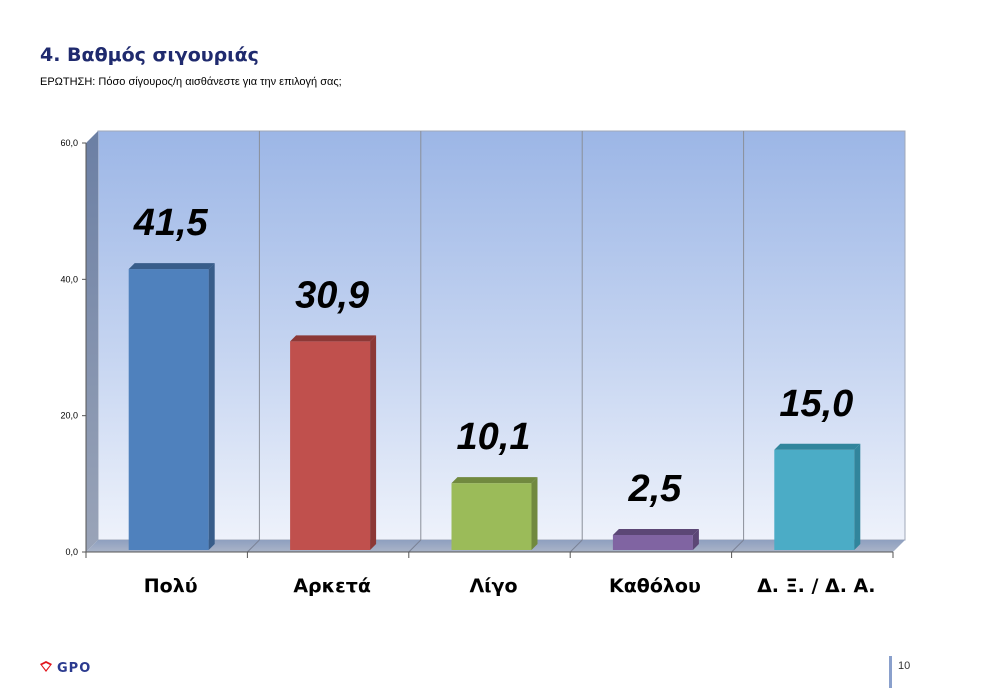 The height and width of the screenshot is (690, 1000). What do you see at coordinates (69, 279) in the screenshot?
I see `y-tick-label: 40,0` at bounding box center [69, 279].